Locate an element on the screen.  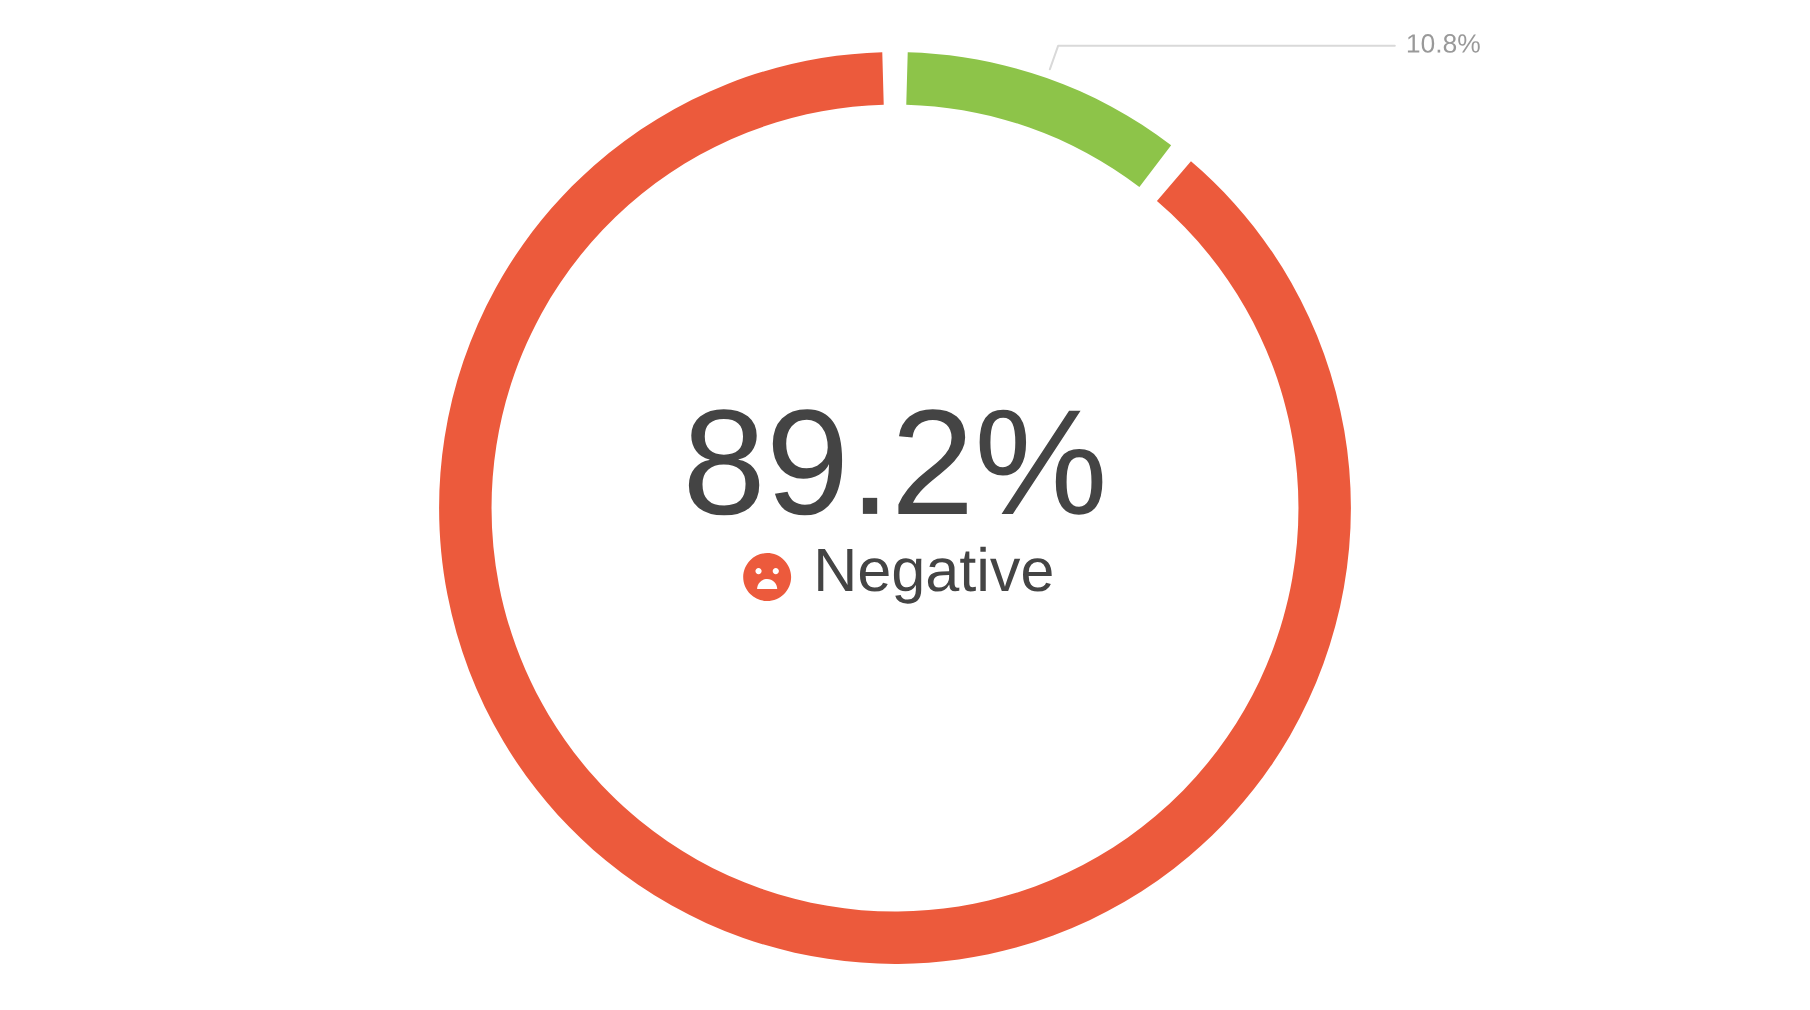
data-label: 10.8% is located at coordinates (1443, 43).